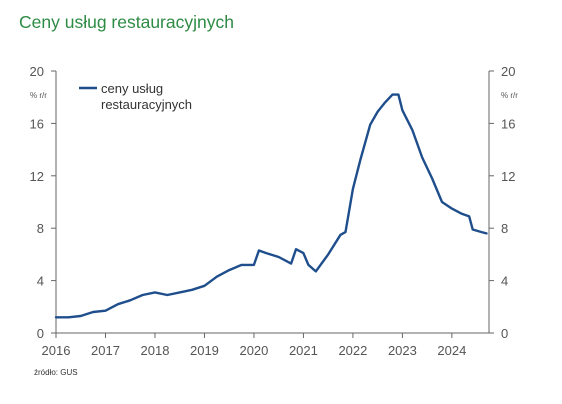  What do you see at coordinates (504, 333) in the screenshot?
I see `y-tick-label-right: 0` at bounding box center [504, 333].